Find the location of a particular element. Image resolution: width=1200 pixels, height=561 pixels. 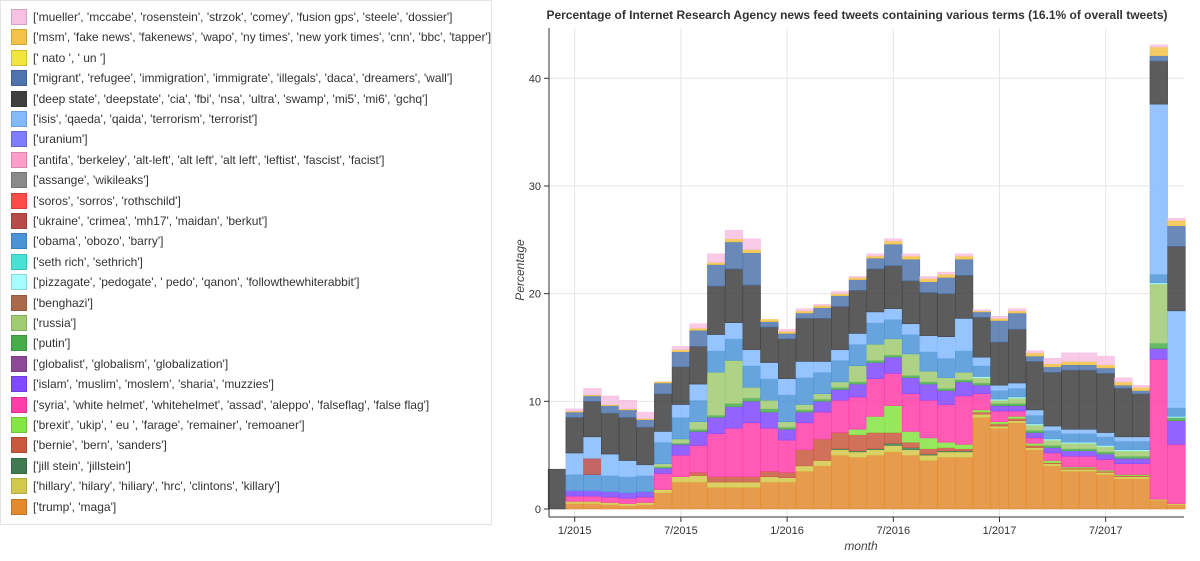

legend-label: ['soros', 'sorros', 'rothschild'] is located at coordinates (107, 200).